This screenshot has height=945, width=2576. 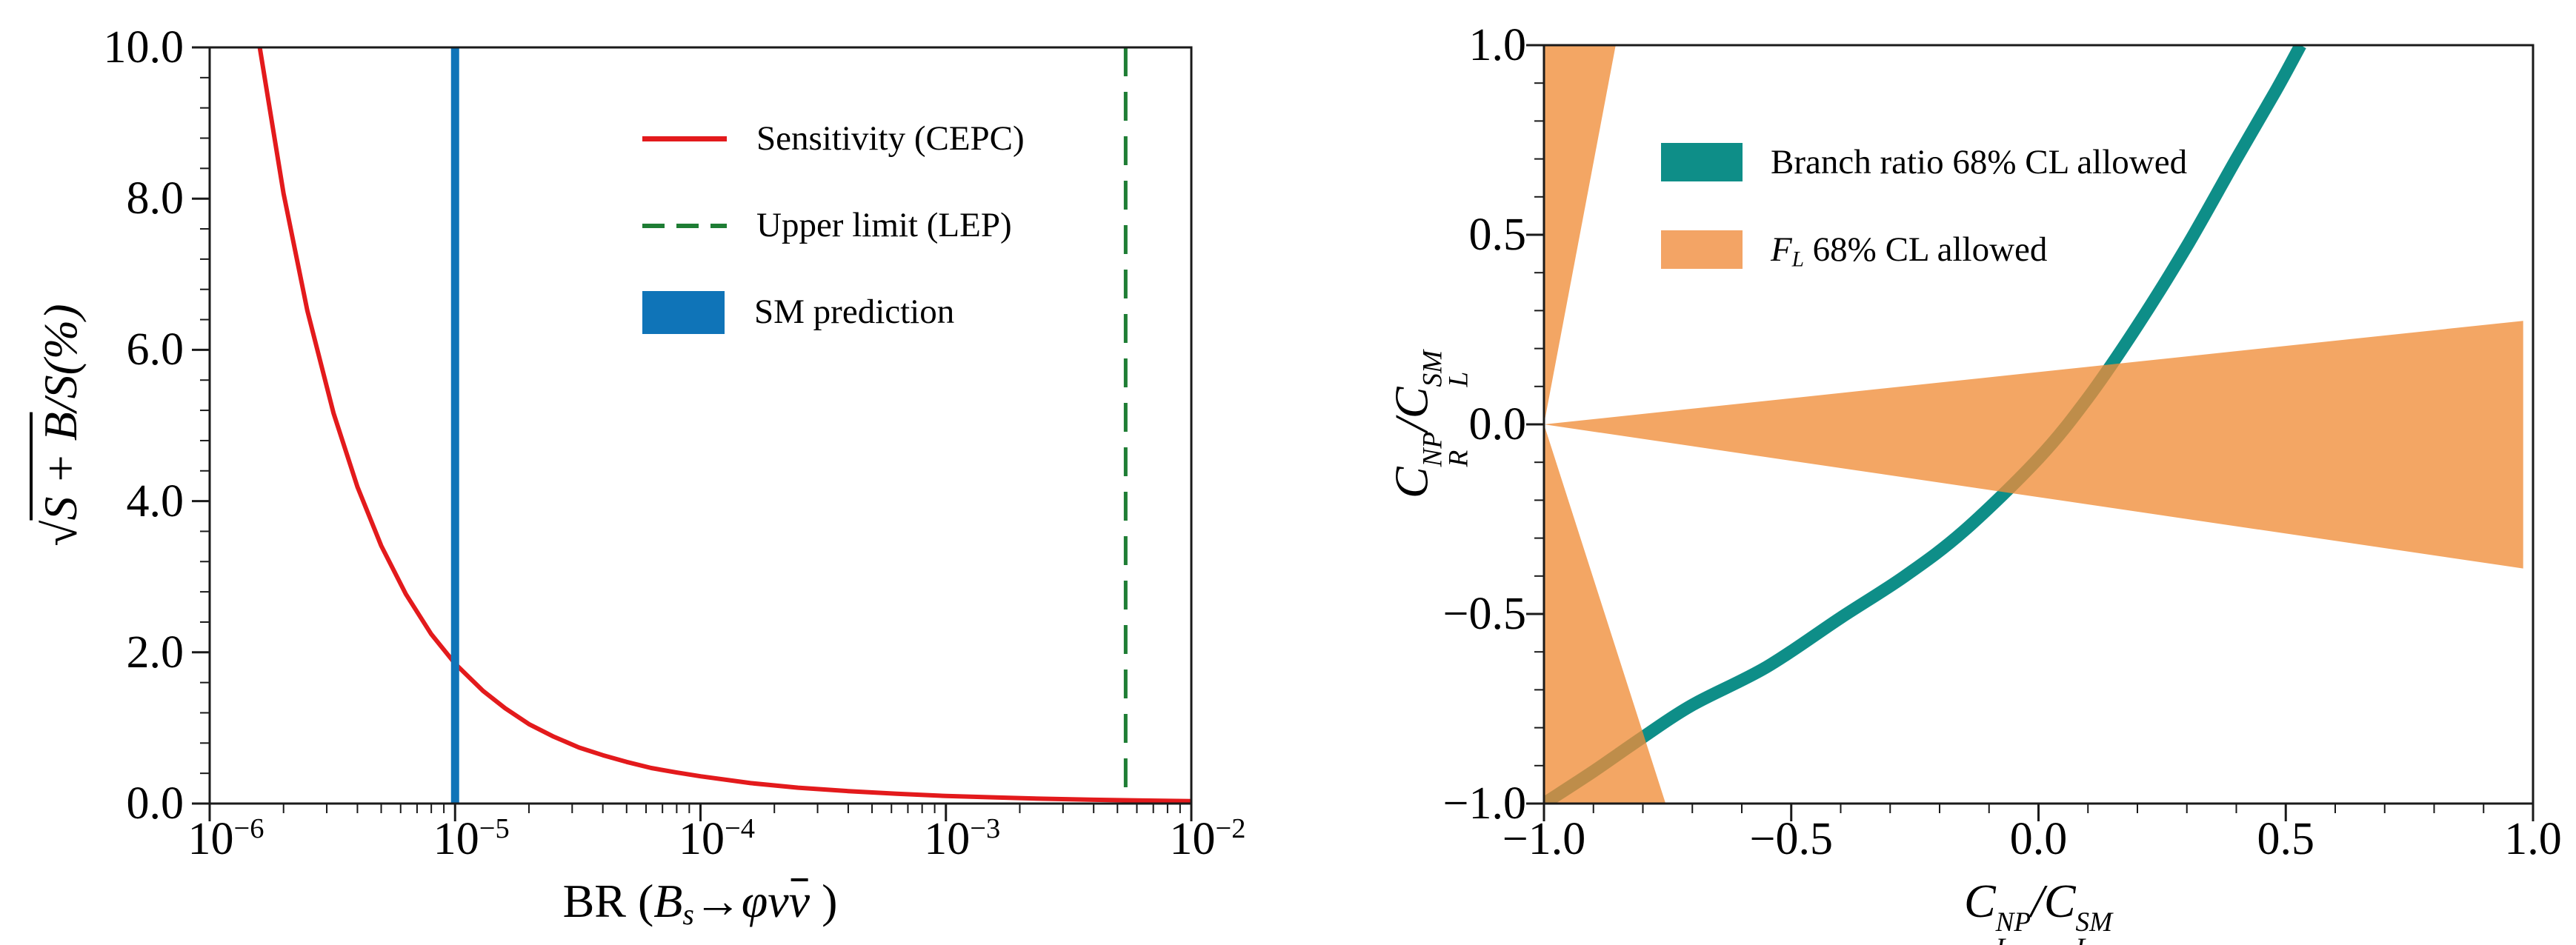 I want to click on y-tick-label: −1.0, so click(x=1484, y=803).